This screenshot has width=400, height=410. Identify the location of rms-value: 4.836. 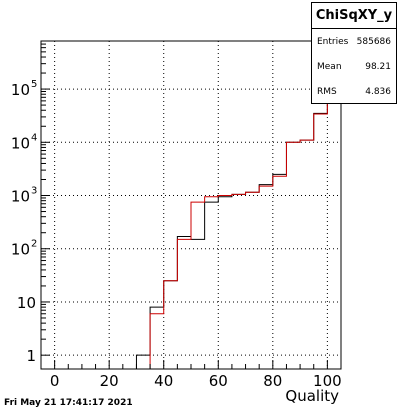
(378, 91).